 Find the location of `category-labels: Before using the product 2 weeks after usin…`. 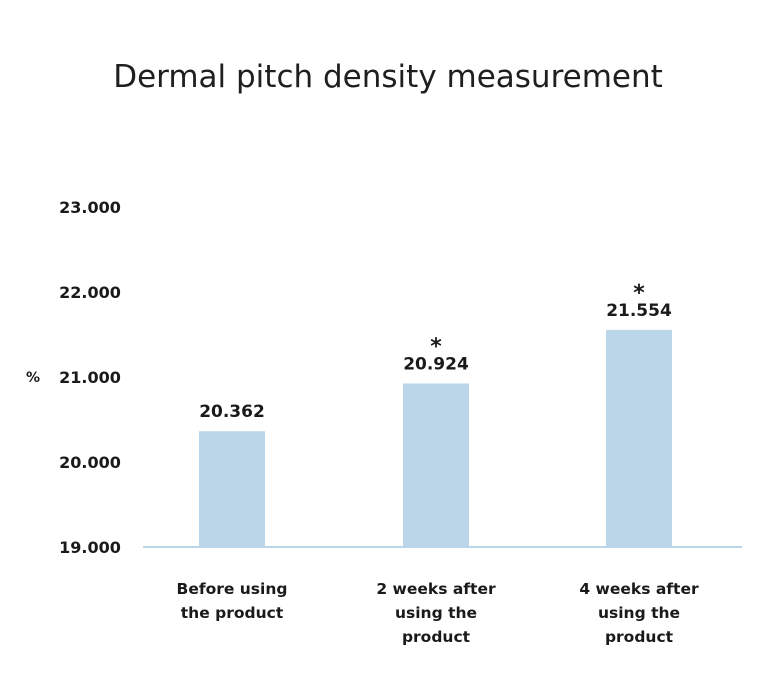

category-labels: Before using the product 2 weeks after usin… is located at coordinates (438, 613).